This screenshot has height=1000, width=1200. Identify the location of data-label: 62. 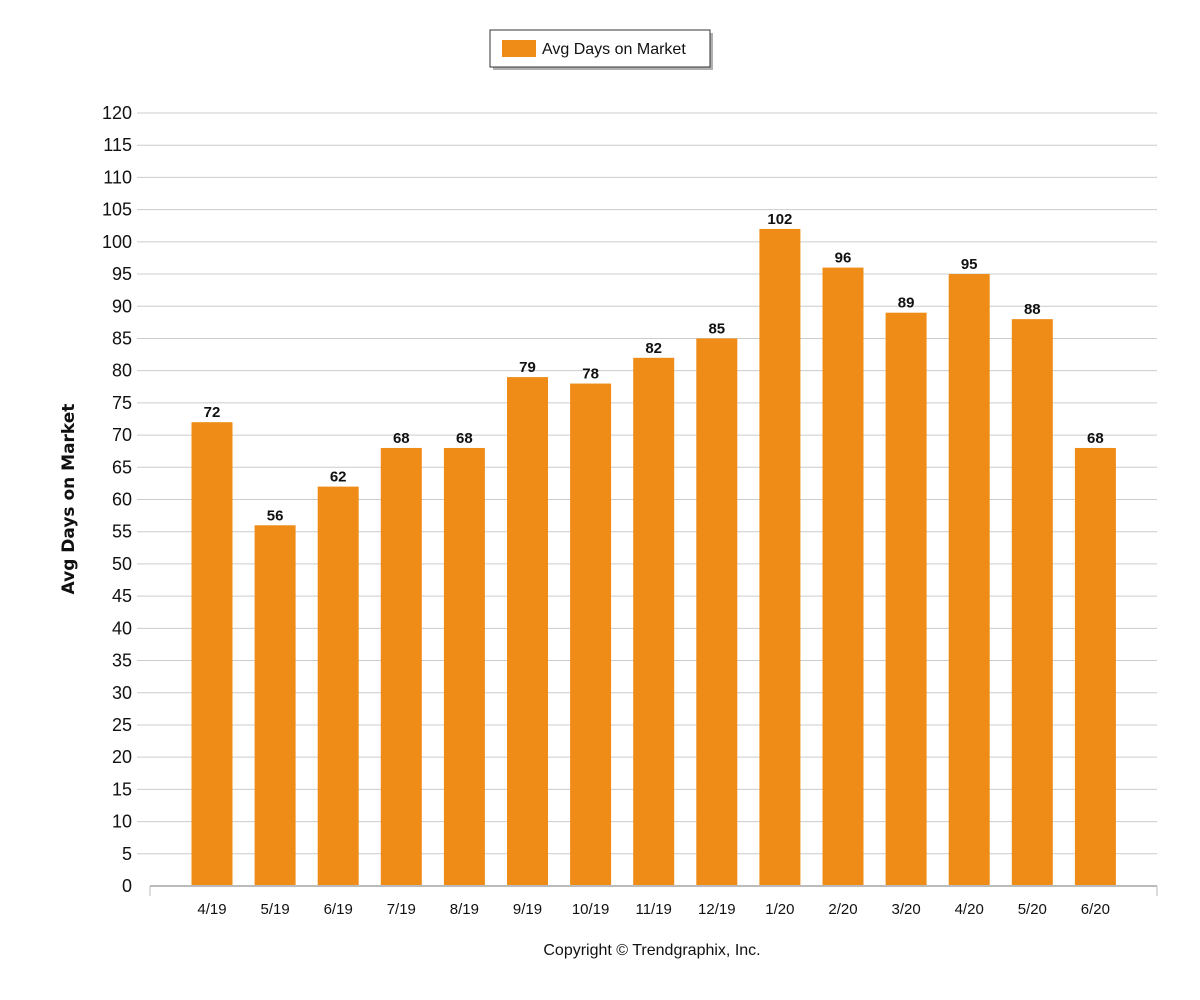
(338, 477).